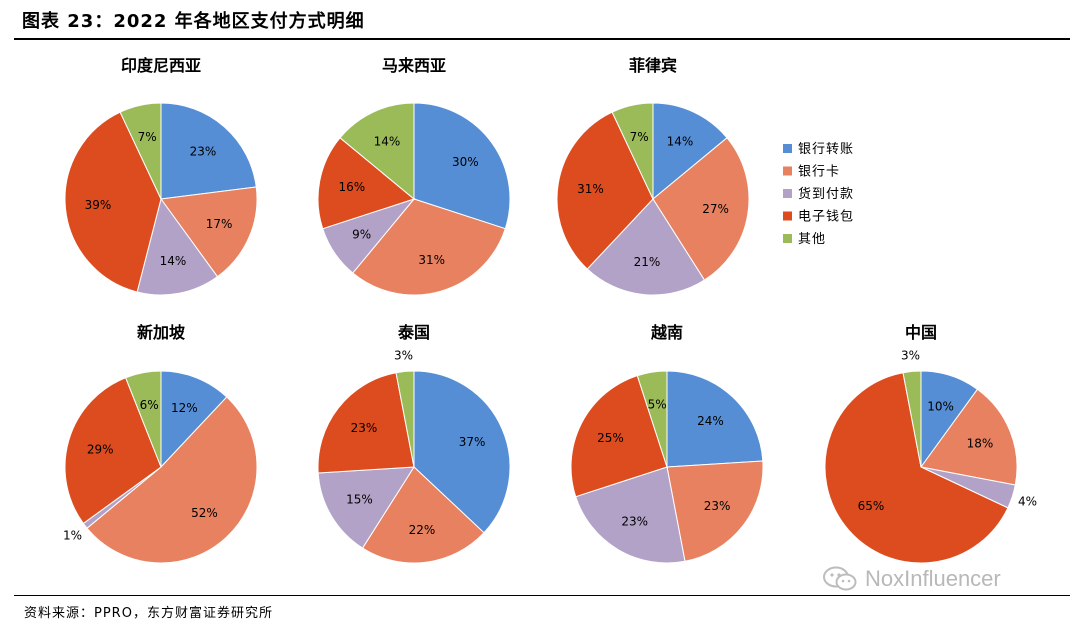 The image size is (1080, 624). I want to click on pie-7: 中国 10% 18% 4% 65% 3%, so click(930, 443).